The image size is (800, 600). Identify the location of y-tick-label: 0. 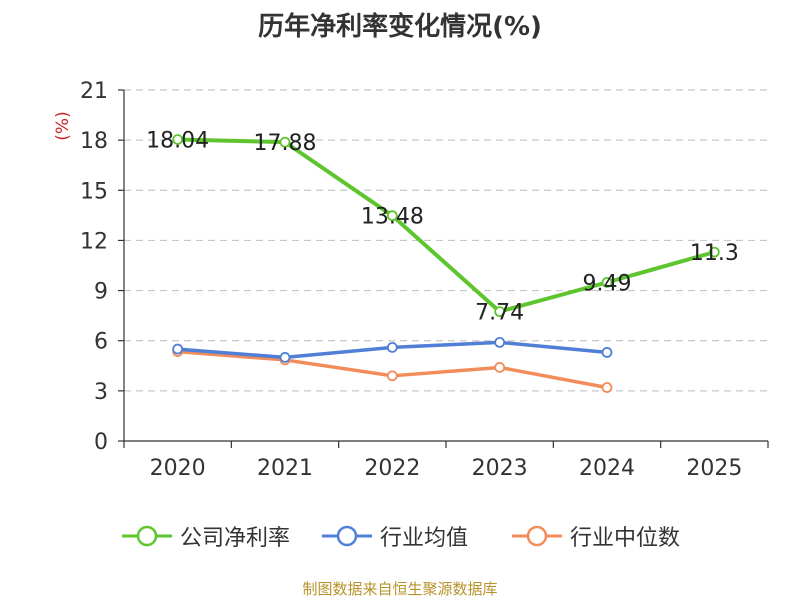
(101, 442).